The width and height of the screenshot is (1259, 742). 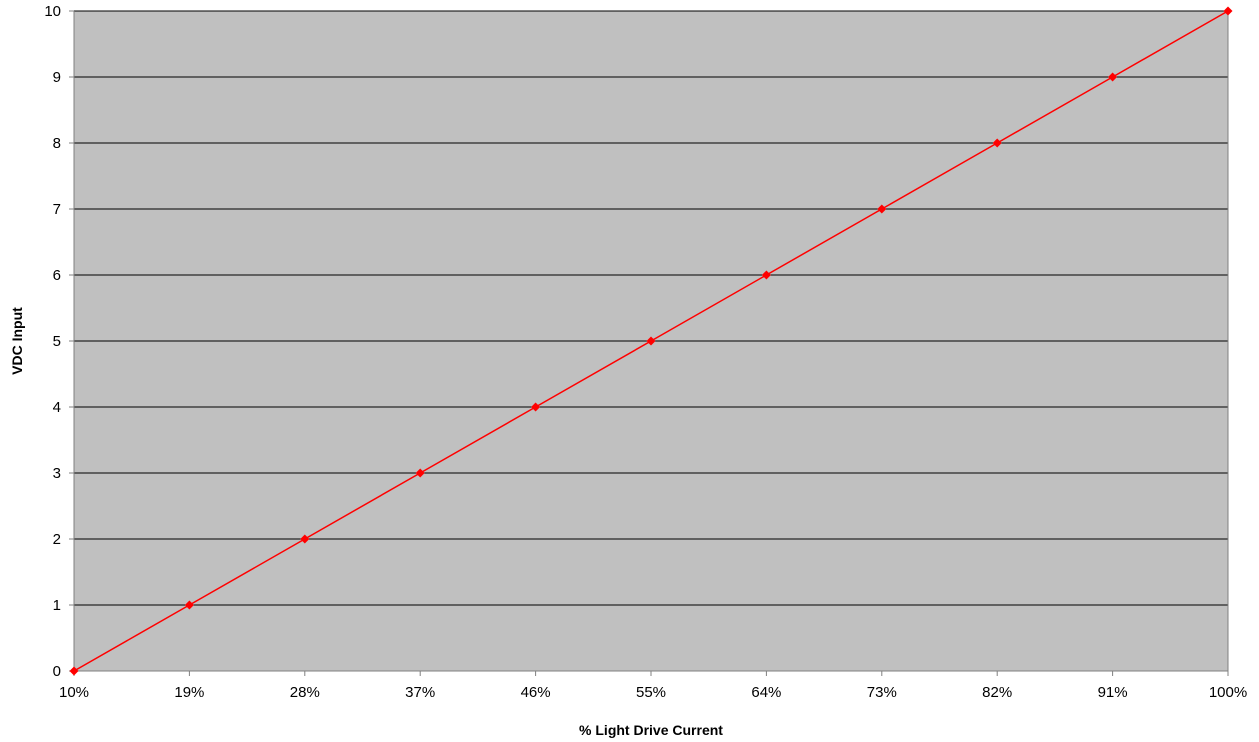 I want to click on x-tick-labels: 10% 19% 28% 37% 46% 55% 64% 73% 82% 91% 100%, so click(x=653, y=686).